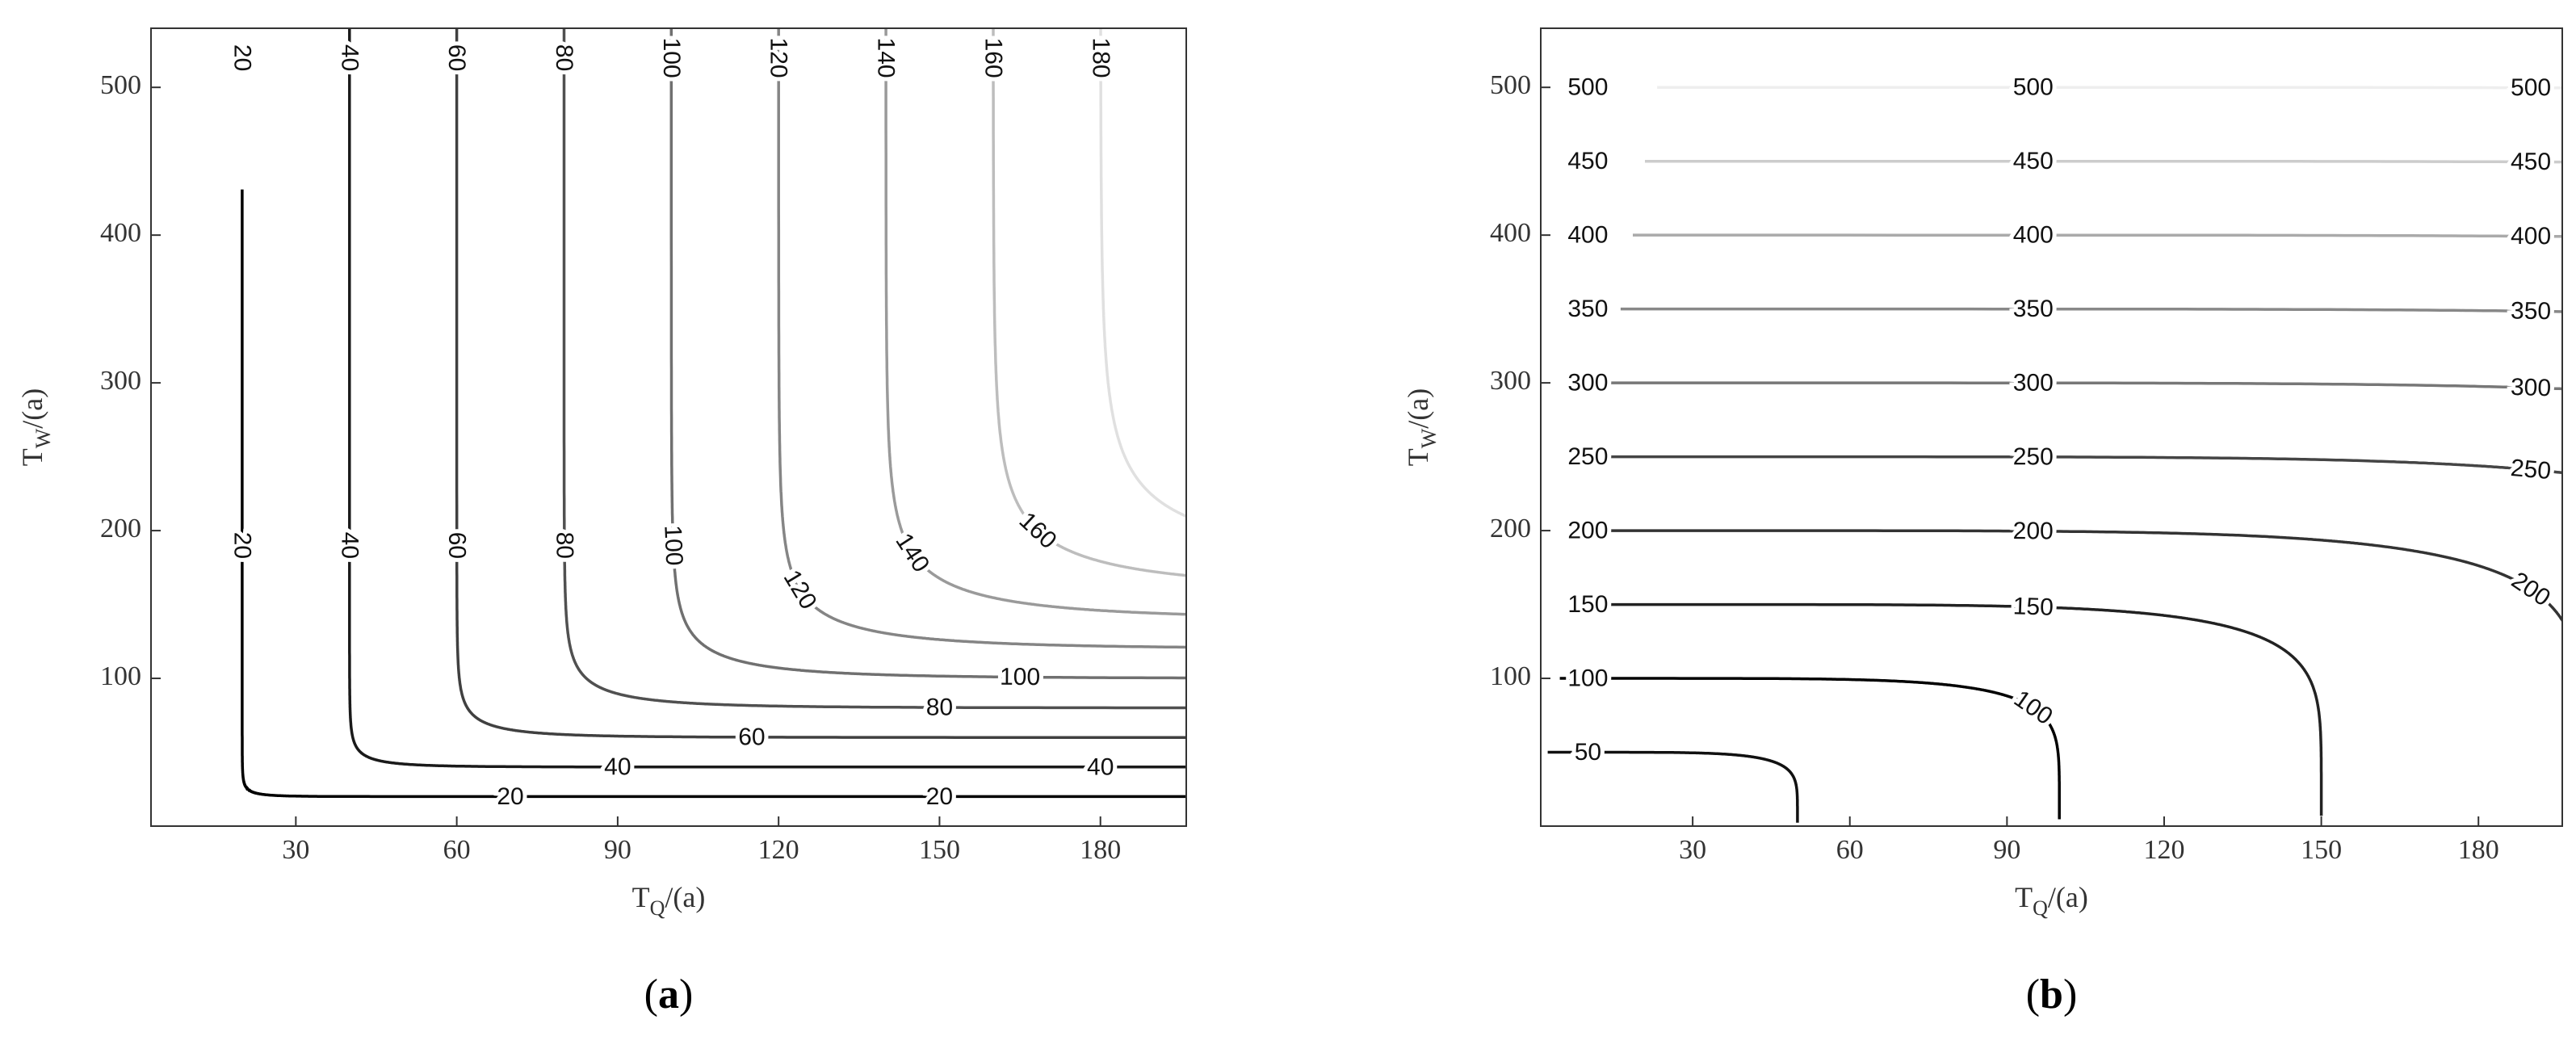 Image resolution: width=2576 pixels, height=1049 pixels. I want to click on caption-open: (, so click(651, 995).